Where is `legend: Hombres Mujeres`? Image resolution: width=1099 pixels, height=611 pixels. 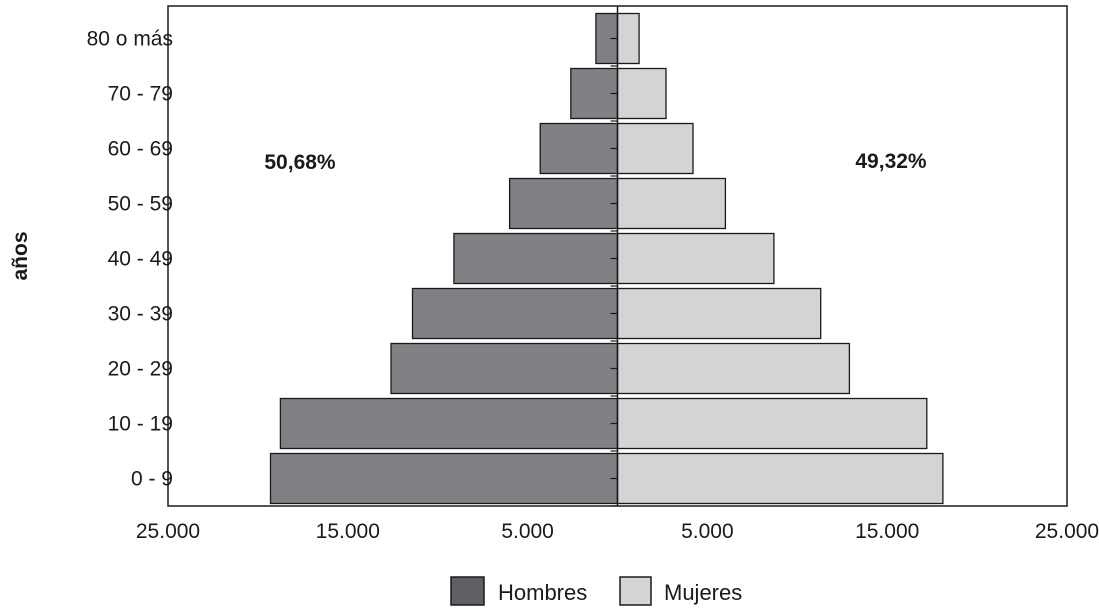
legend: Hombres Mujeres is located at coordinates (596, 591).